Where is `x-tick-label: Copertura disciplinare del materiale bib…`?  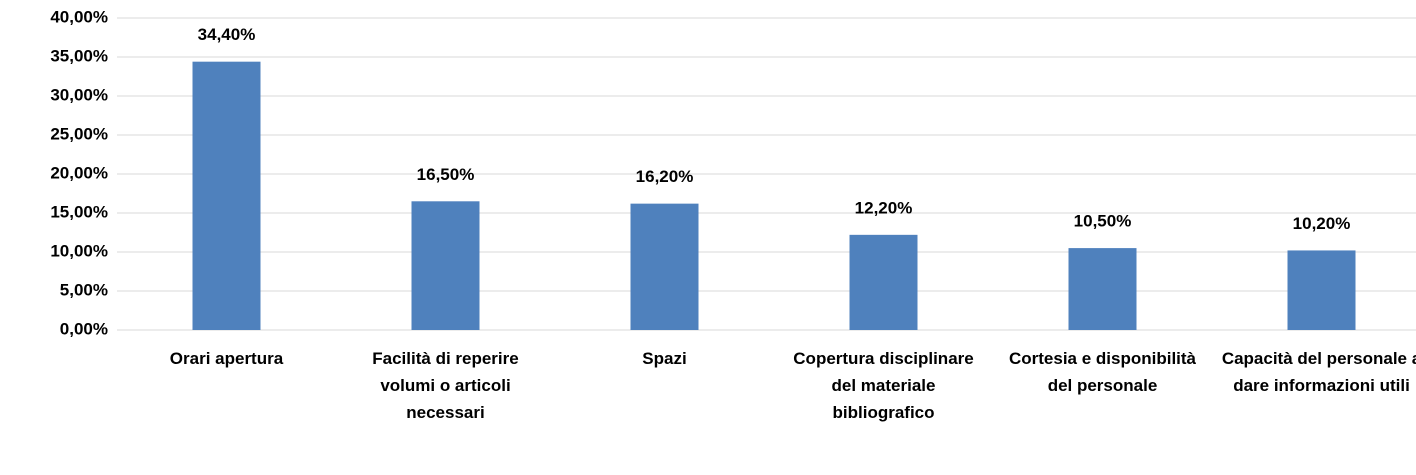
x-tick-label: Copertura disciplinare del materiale bib… is located at coordinates (883, 385).